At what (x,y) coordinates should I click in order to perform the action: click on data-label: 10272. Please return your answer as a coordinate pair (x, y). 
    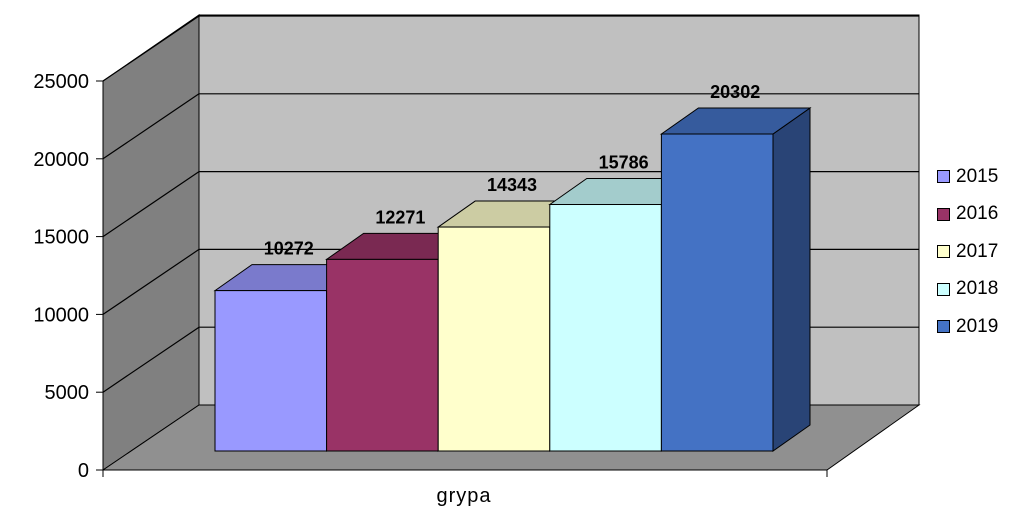
    Looking at the image, I should click on (289, 249).